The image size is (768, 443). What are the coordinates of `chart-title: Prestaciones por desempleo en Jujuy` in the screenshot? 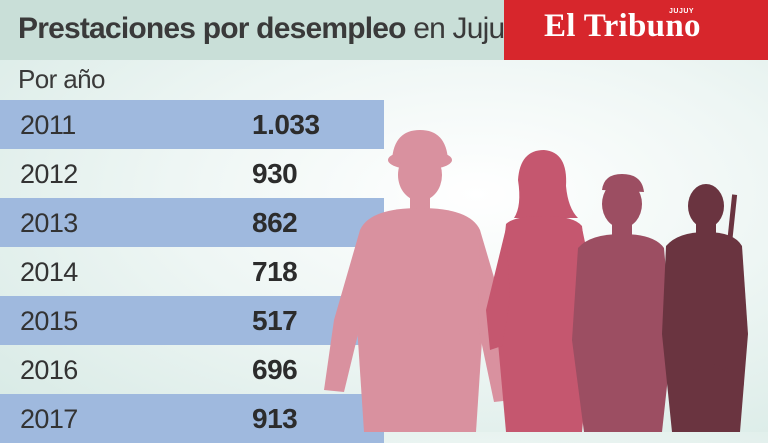 It's located at (268, 29).